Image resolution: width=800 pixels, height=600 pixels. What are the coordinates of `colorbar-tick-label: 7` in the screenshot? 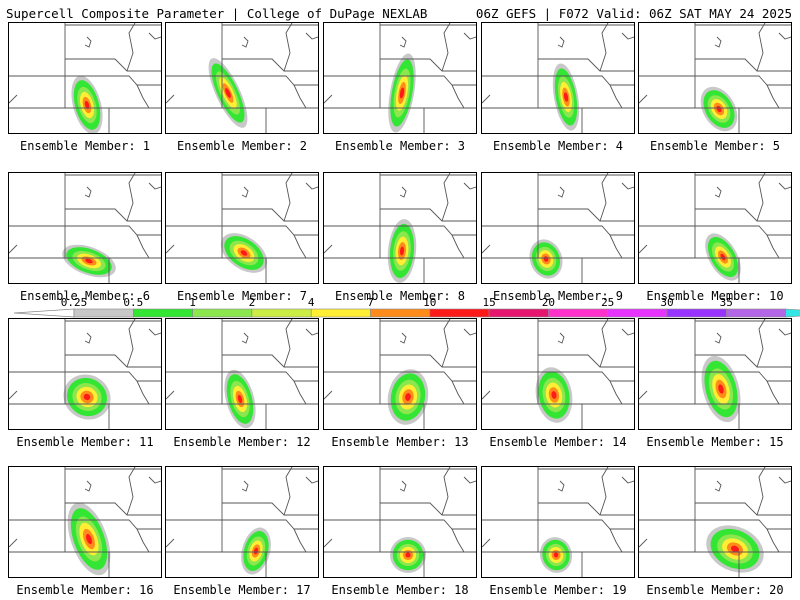 It's located at (370, 302).